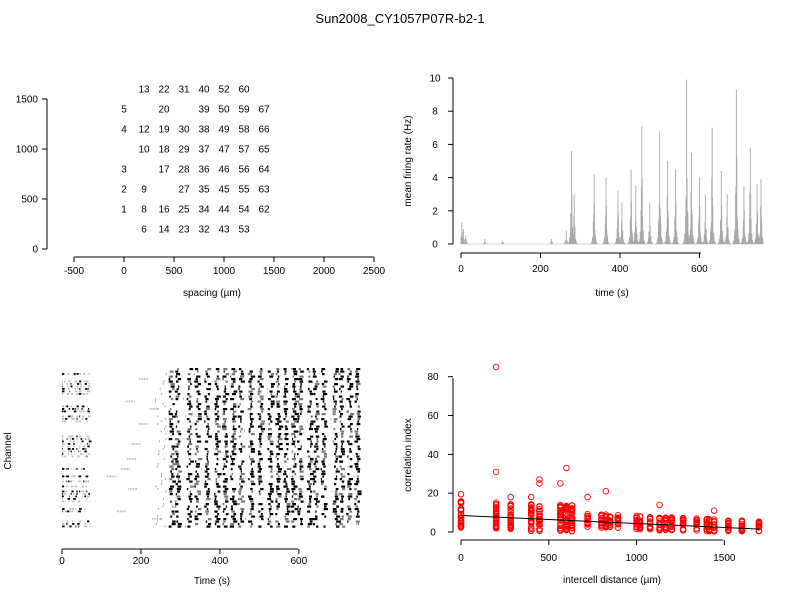  I want to click on y-tick-label: 8, so click(435, 112).